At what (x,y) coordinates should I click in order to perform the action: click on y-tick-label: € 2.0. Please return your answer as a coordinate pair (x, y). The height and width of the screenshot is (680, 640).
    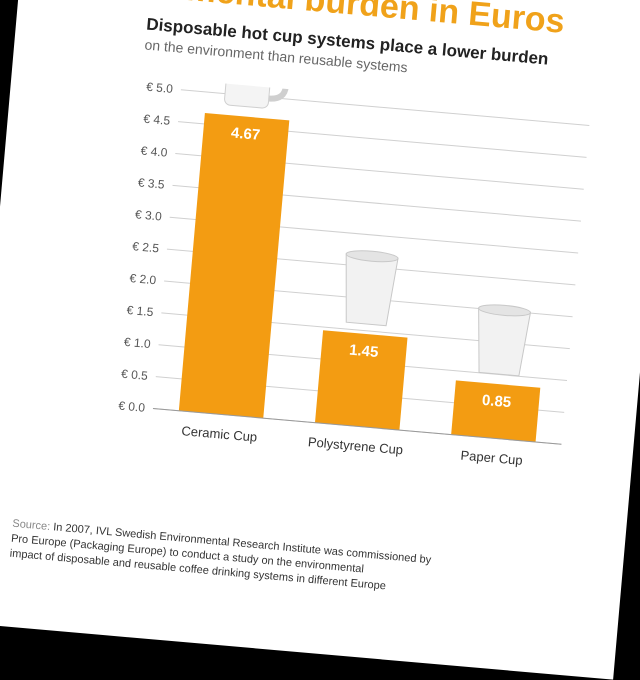
    Looking at the image, I should click on (143, 279).